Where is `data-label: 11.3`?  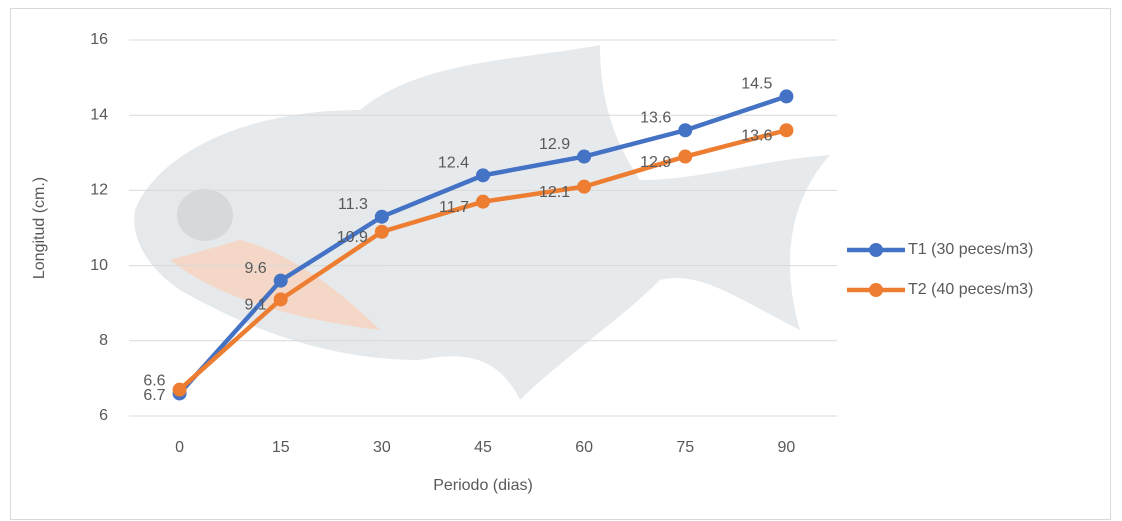
data-label: 11.3 is located at coordinates (353, 204).